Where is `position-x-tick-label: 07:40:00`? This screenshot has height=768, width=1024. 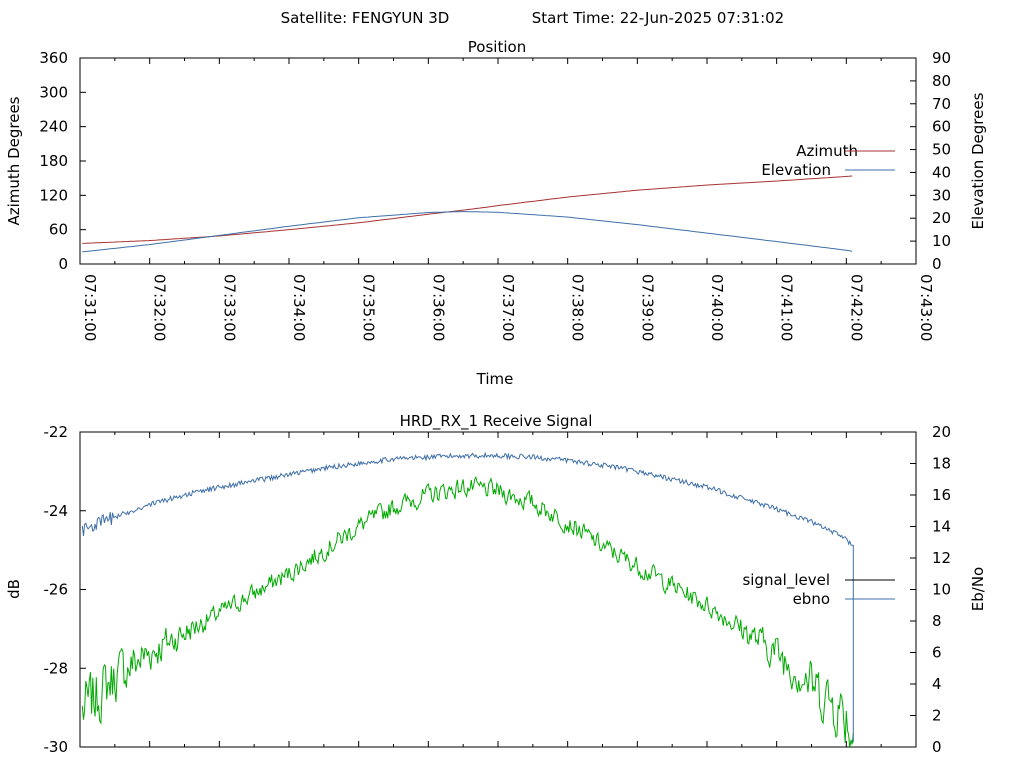
position-x-tick-label: 07:40:00 is located at coordinates (717, 307).